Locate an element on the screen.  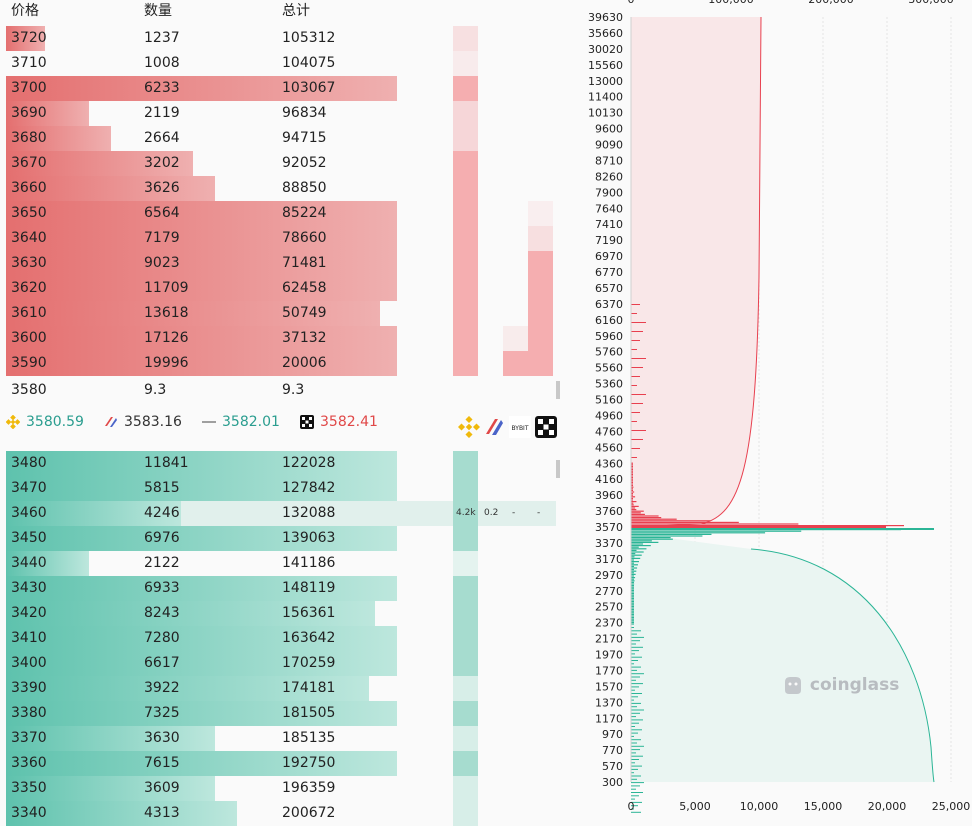
mid-price-row: 3580 9.3 9.3 is located at coordinates (280, 390).